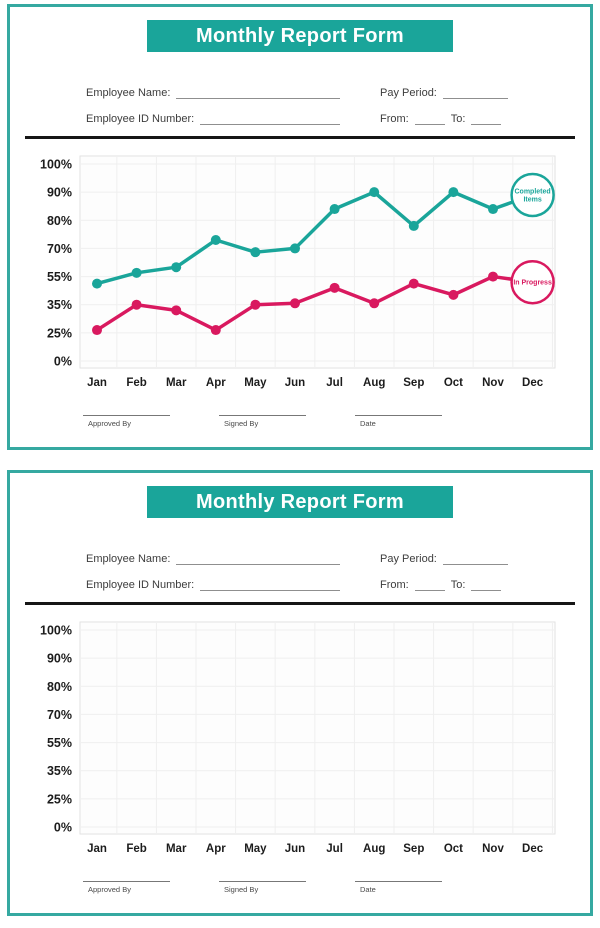 The image size is (600, 928). I want to click on y-axis-tick-label: 90%, so click(59, 659).